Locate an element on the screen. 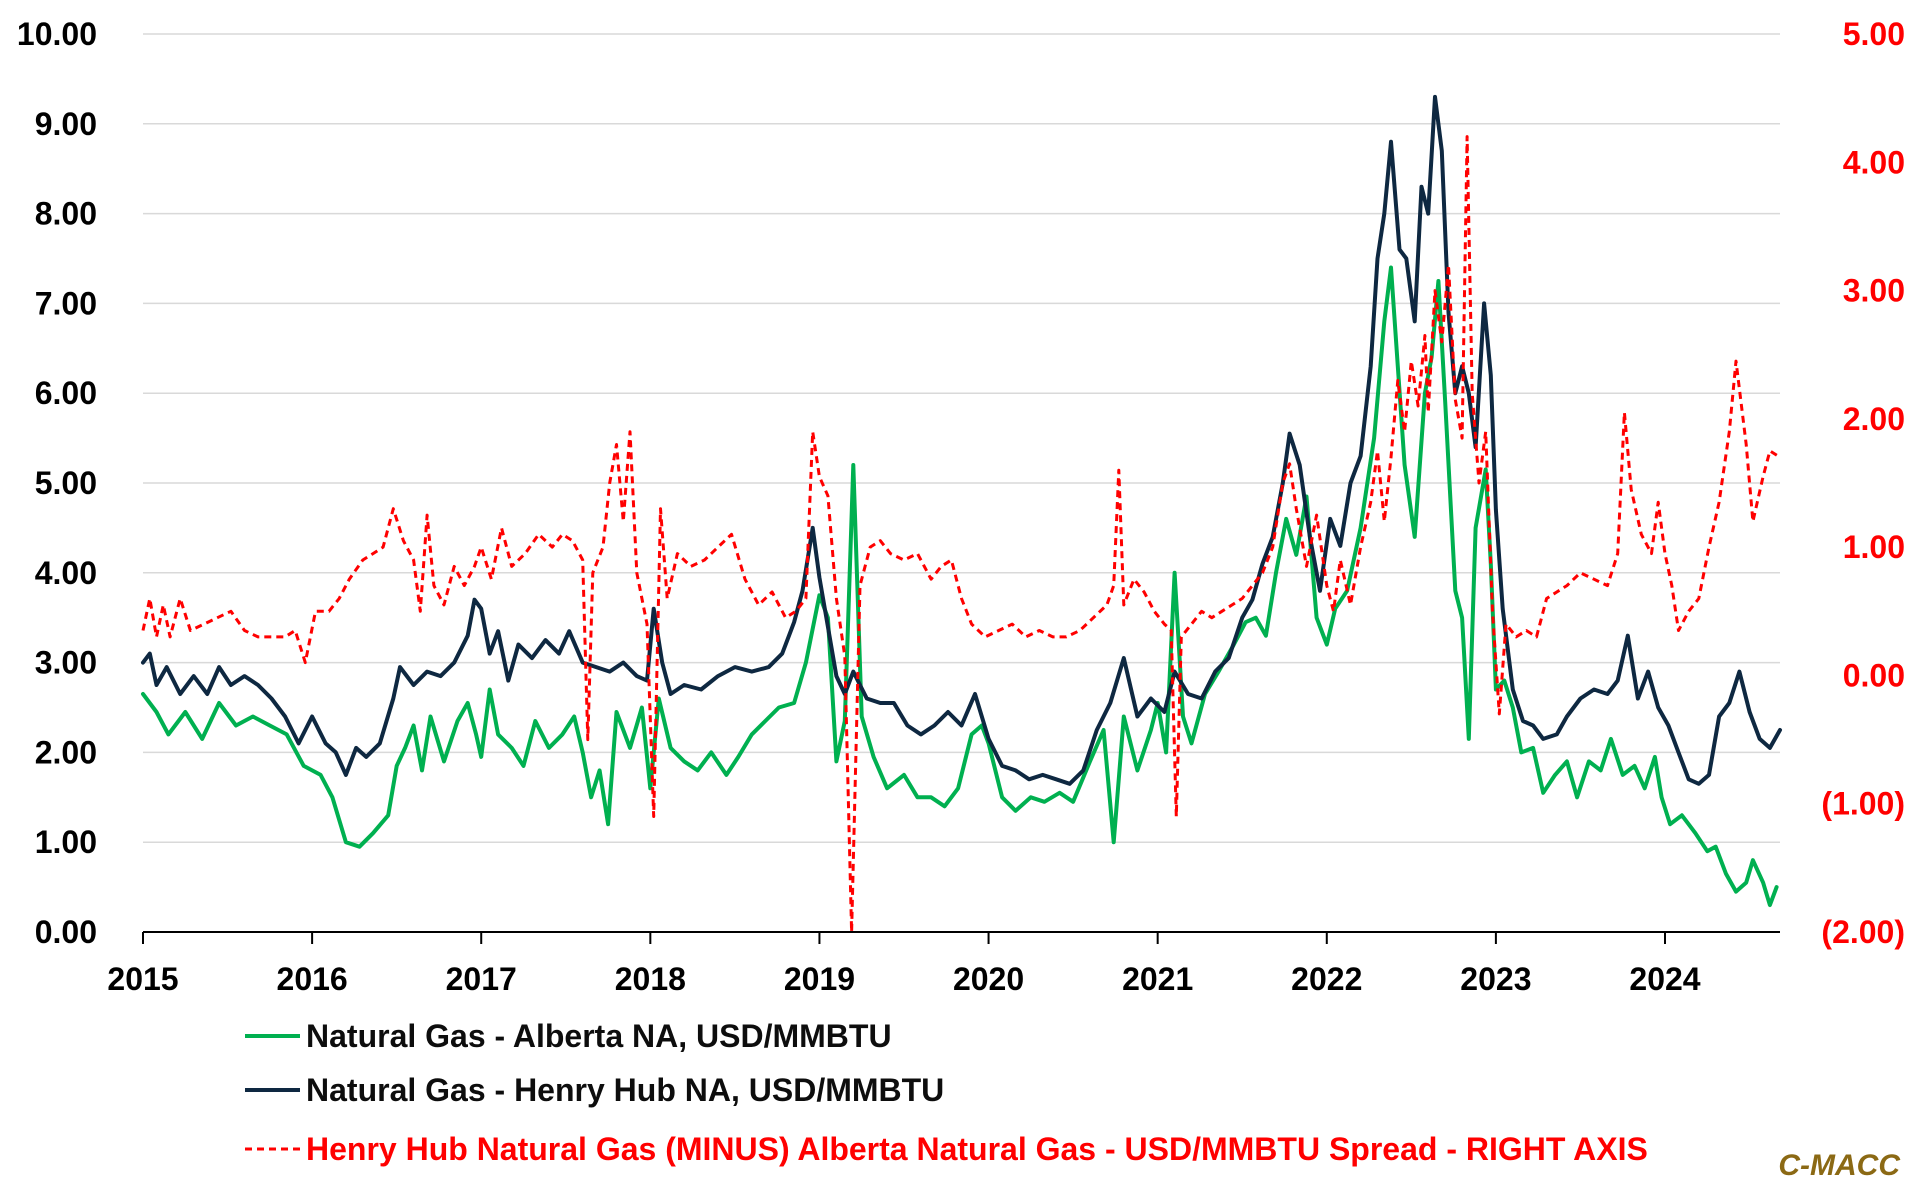  x-tick-label: 2023 is located at coordinates (1495, 979).